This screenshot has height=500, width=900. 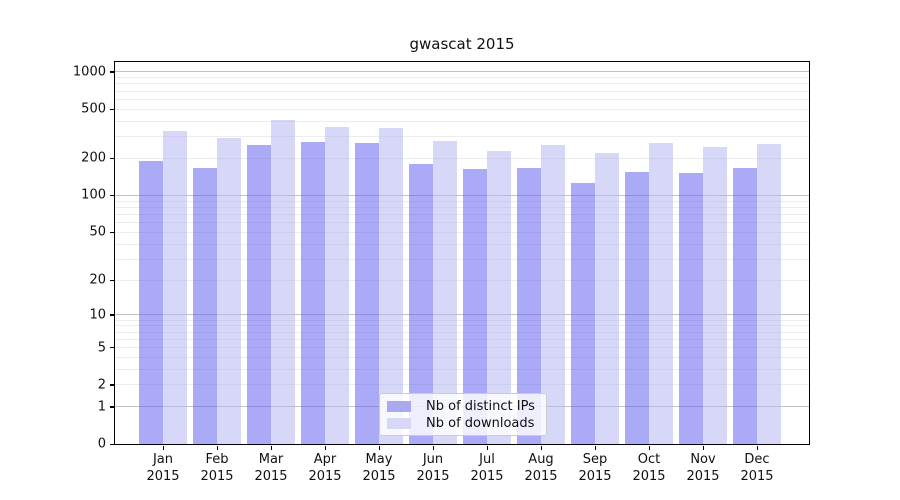 I want to click on legend-row: Nb of downloads, so click(x=463, y=423).